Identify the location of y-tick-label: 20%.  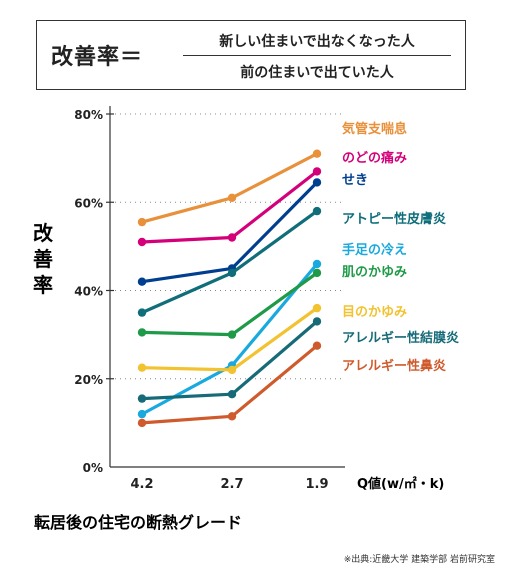
(88, 380).